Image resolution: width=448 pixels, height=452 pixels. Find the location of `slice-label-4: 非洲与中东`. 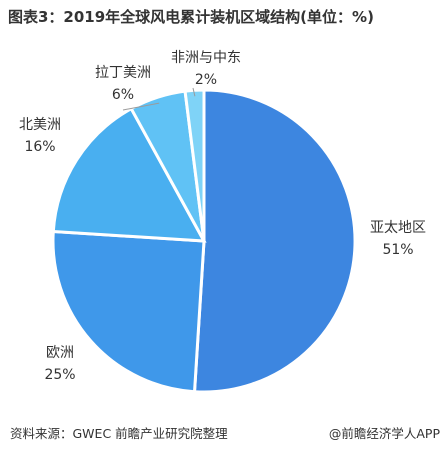

slice-label-4: 非洲与中东 is located at coordinates (206, 58).